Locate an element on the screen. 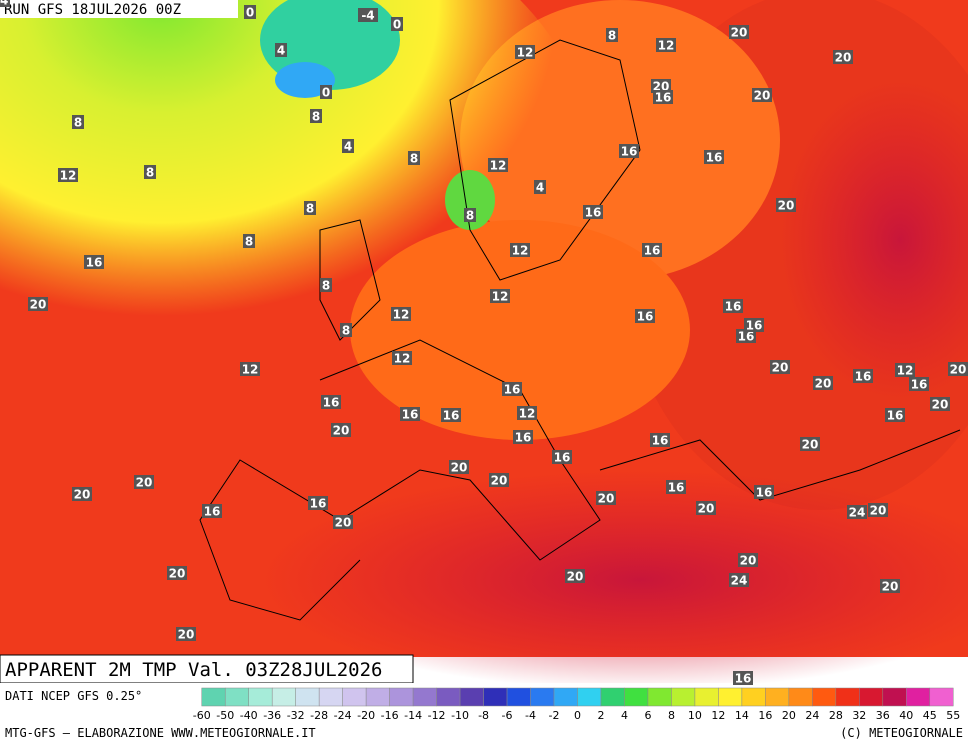 The image size is (968, 745). scale-tick-label: -16 is located at coordinates (390, 715).